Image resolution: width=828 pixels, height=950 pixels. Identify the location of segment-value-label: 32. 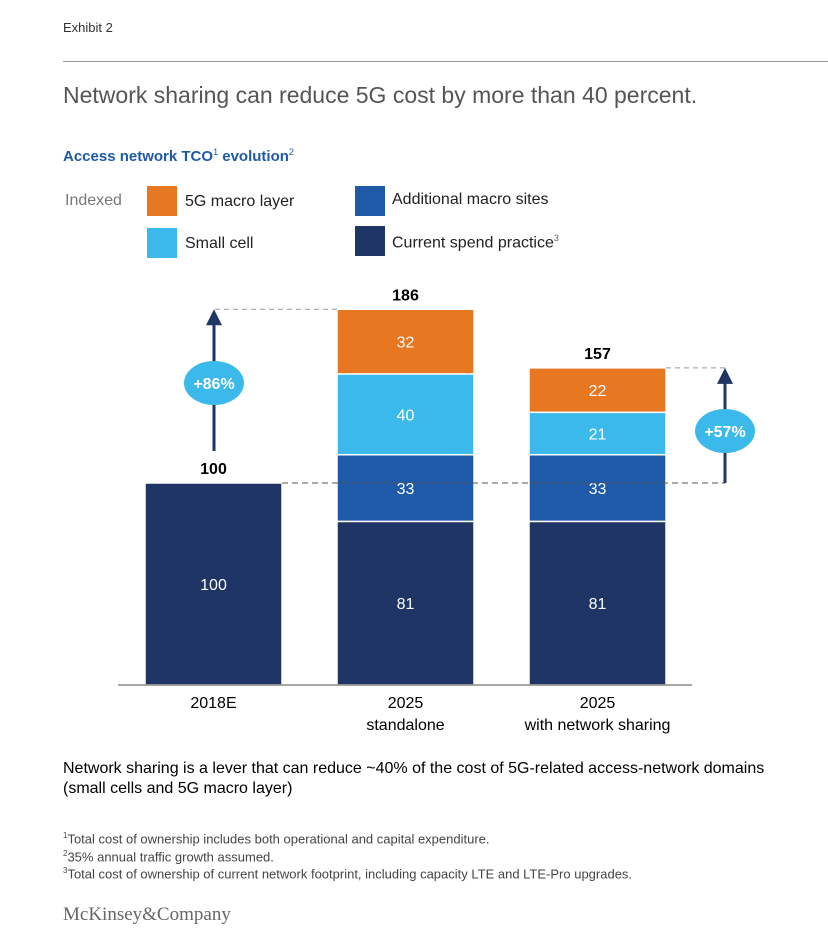
(406, 343).